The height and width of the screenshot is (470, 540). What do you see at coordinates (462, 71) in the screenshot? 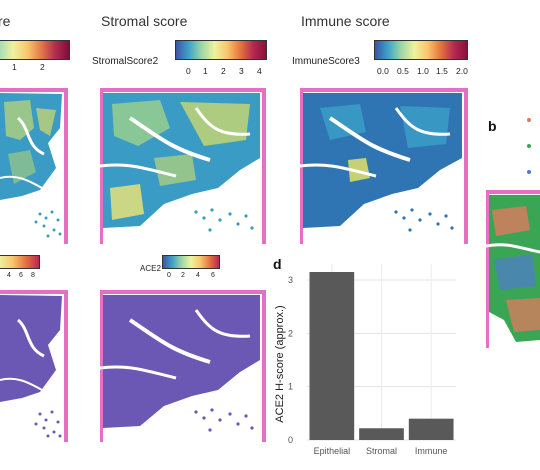
I see `immune-tick: 2.0` at bounding box center [462, 71].